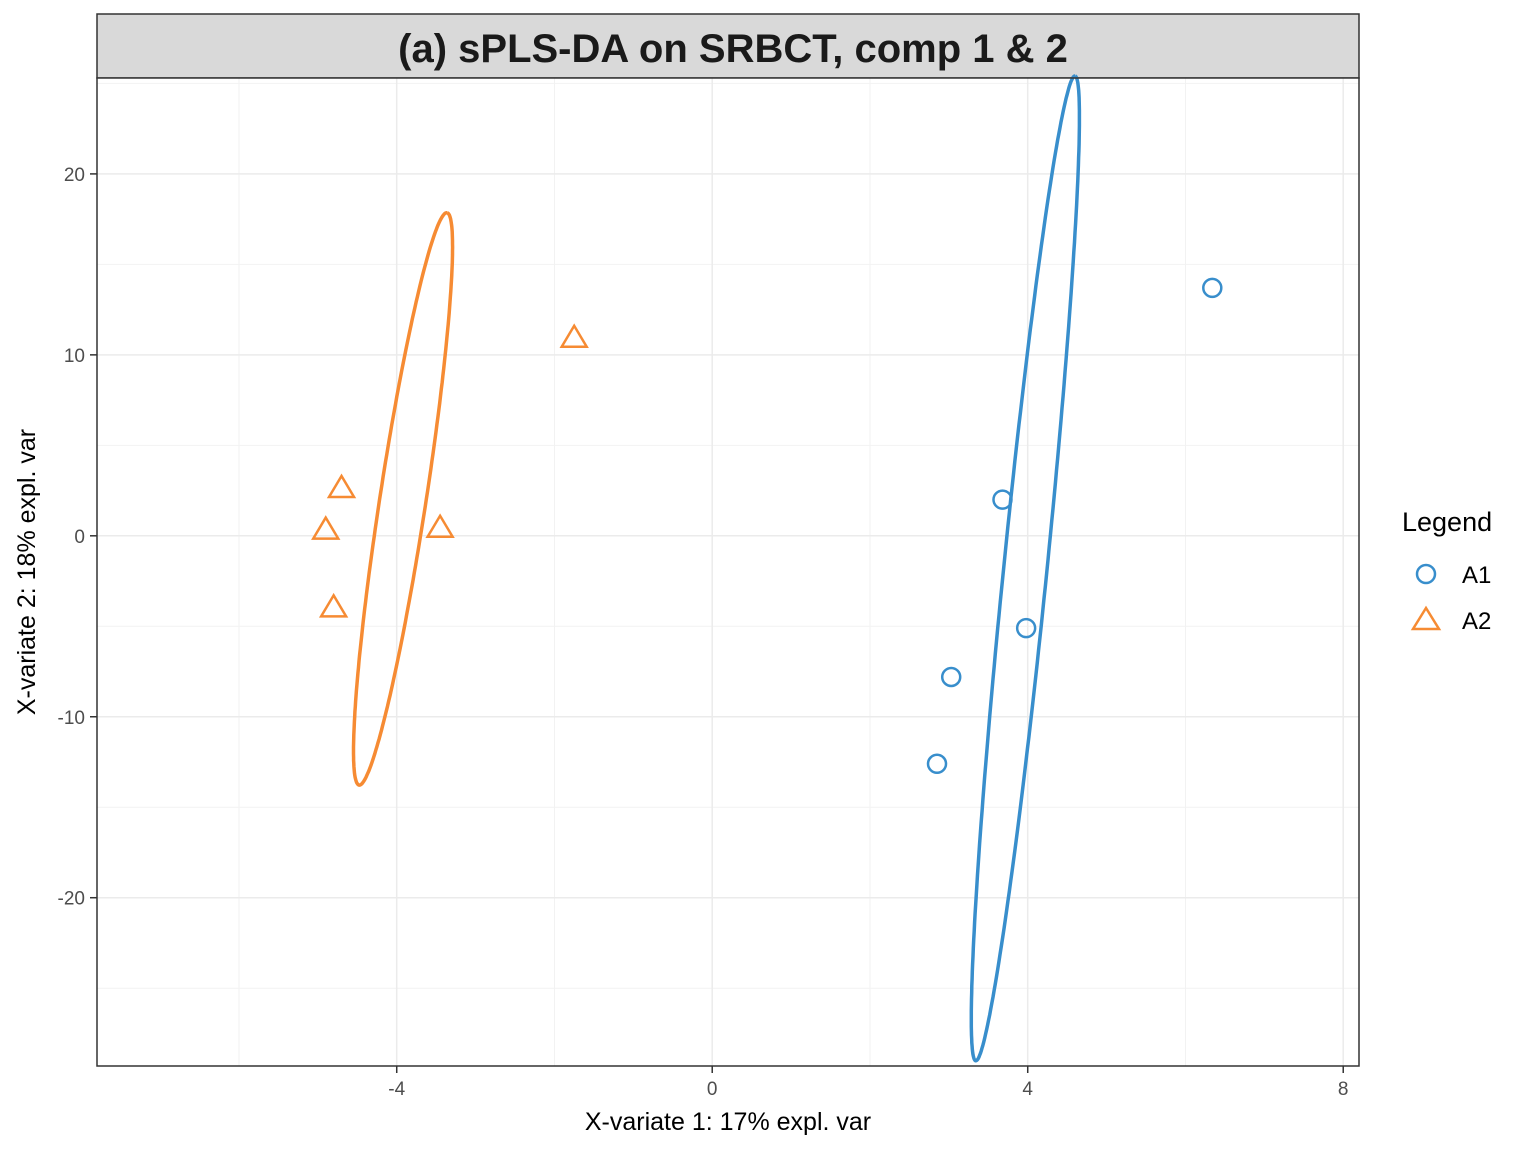 This screenshot has width=1536, height=1152. I want to click on y-tick-label: 20, so click(74, 175).